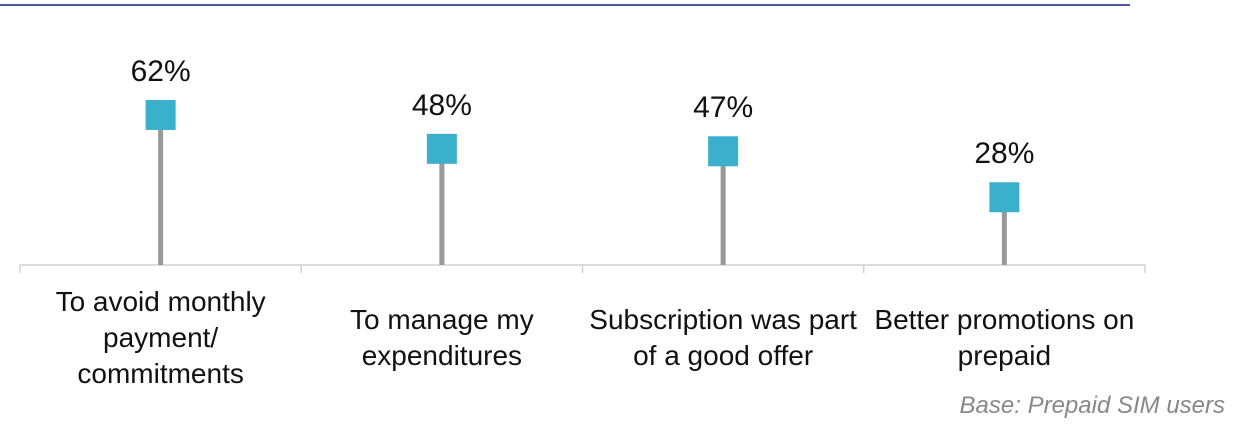  I want to click on value-label: 47%, so click(723, 107).